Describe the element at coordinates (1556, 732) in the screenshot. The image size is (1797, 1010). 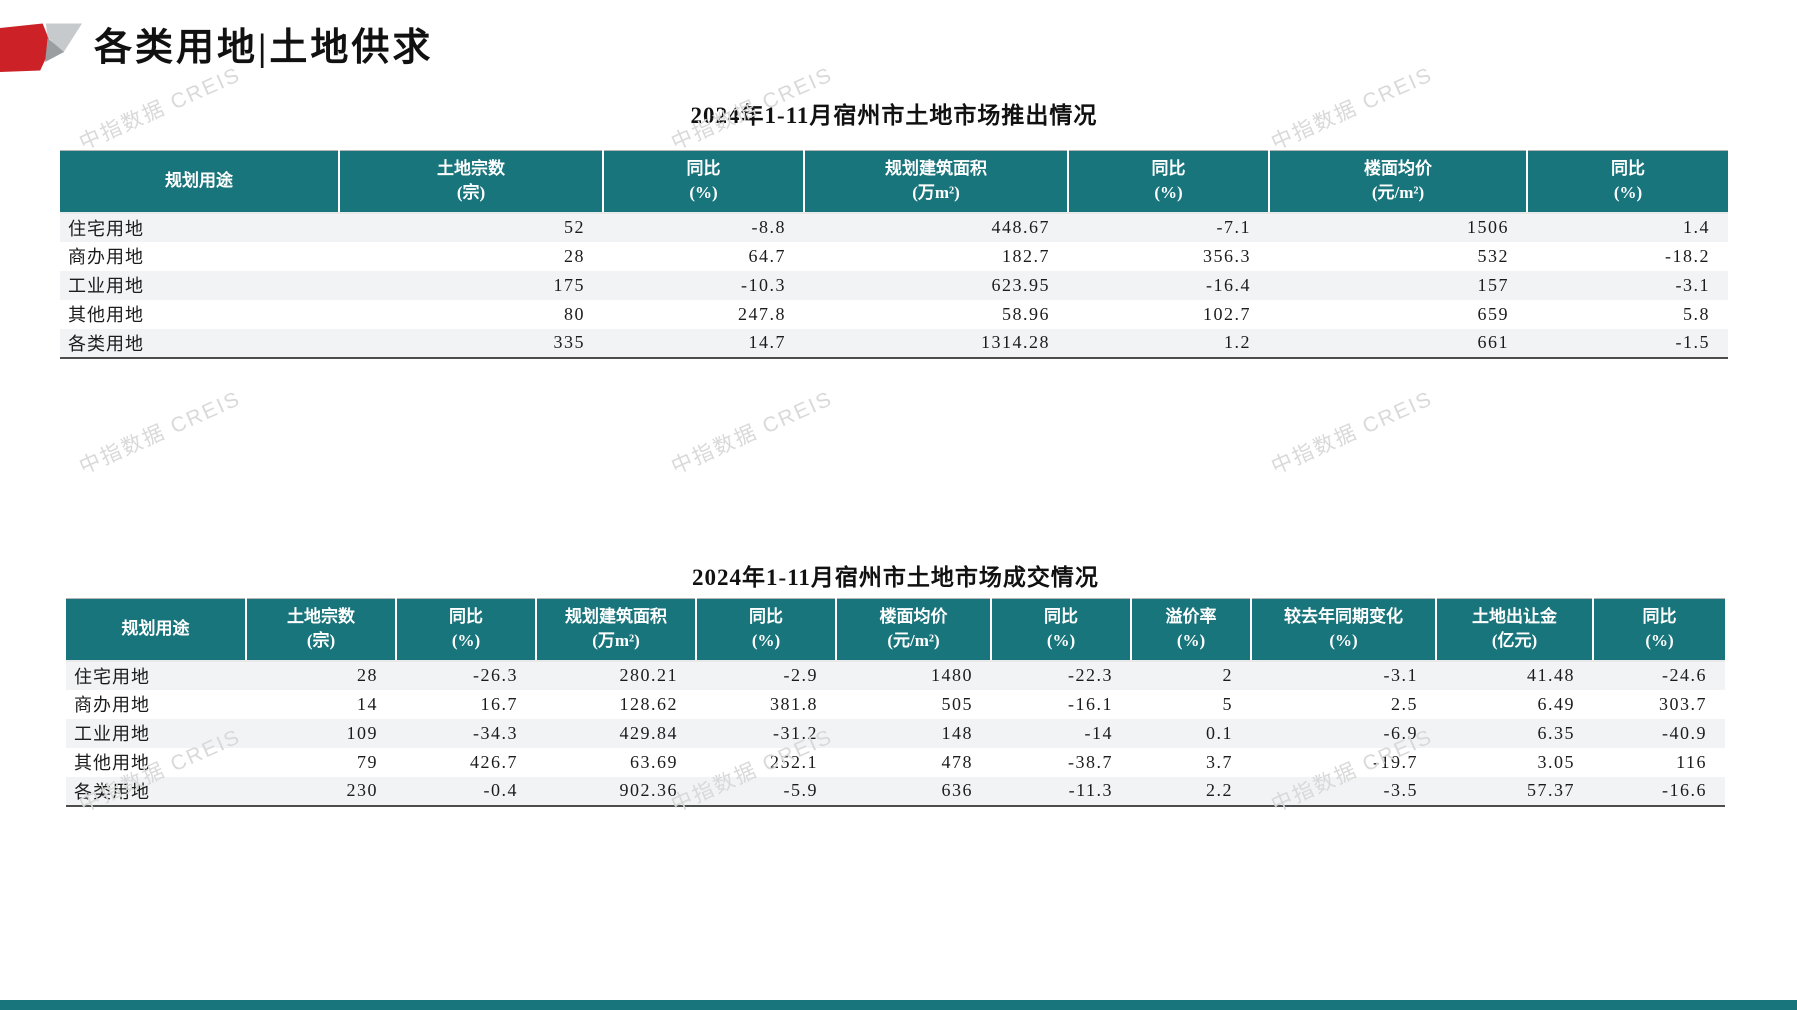
I see `data-cell: 6.35` at that location.